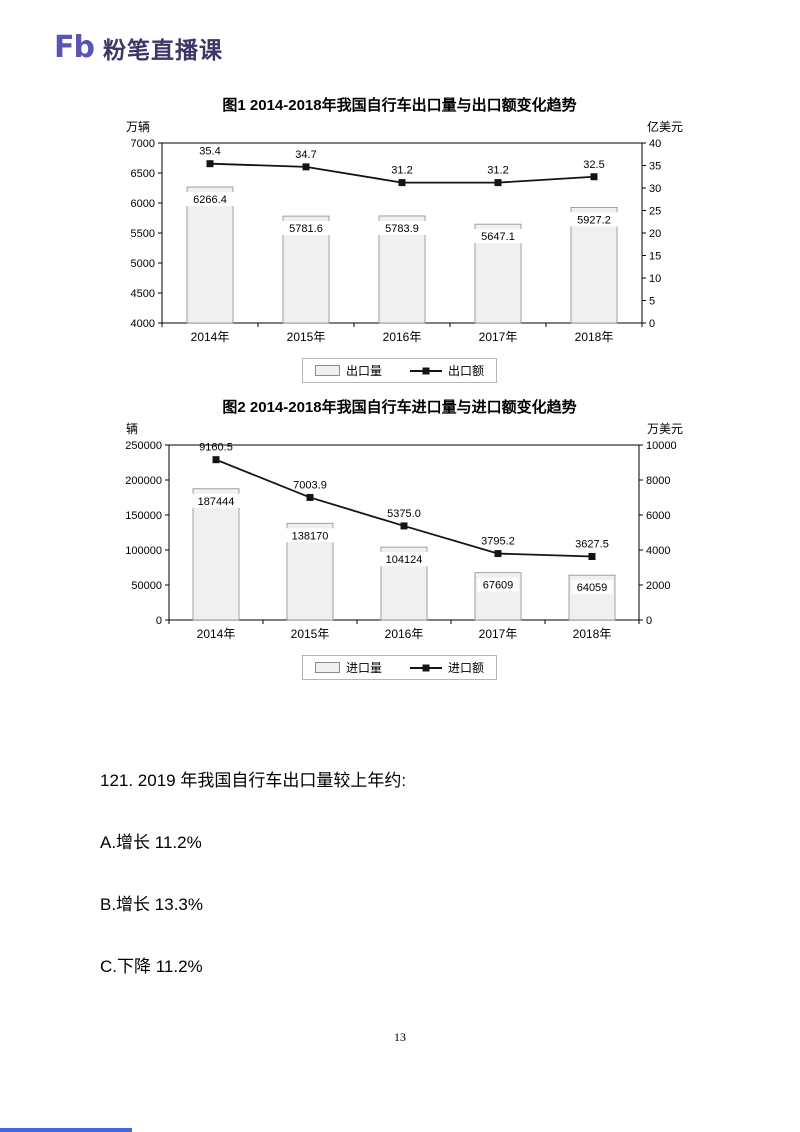  Describe the element at coordinates (466, 371) in the screenshot. I see `legend-label: 出口额` at that location.